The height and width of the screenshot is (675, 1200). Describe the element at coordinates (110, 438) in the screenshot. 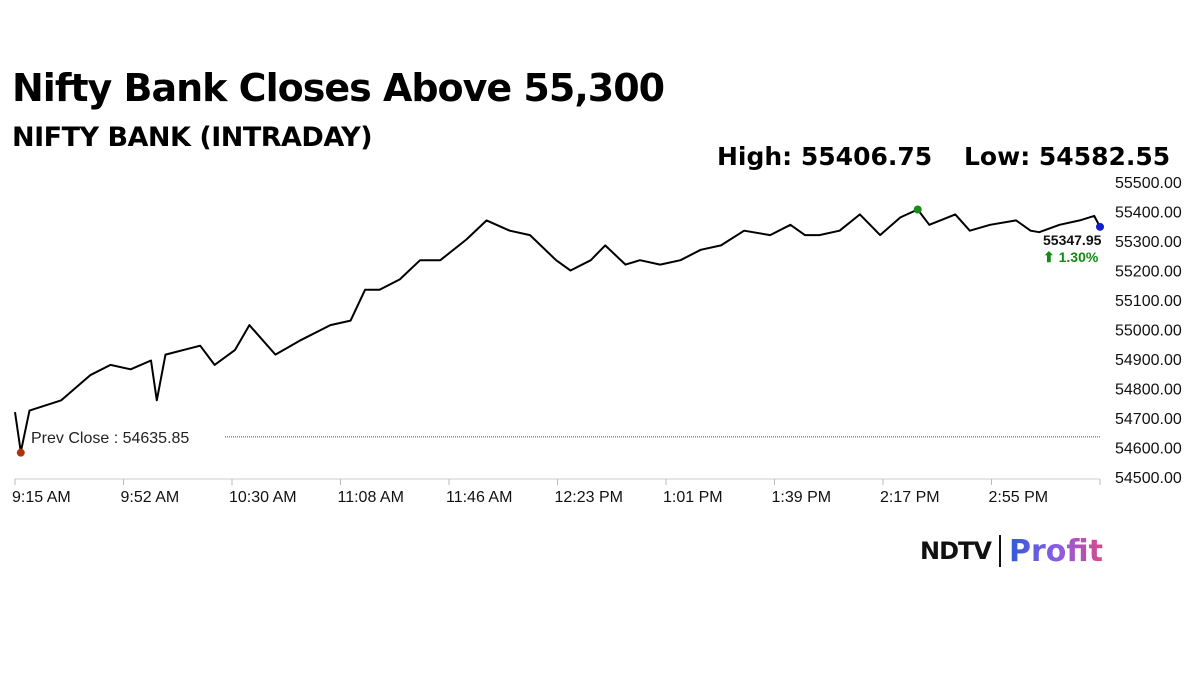

I see `prev-close-label: Prev Close : 54635.85` at that location.